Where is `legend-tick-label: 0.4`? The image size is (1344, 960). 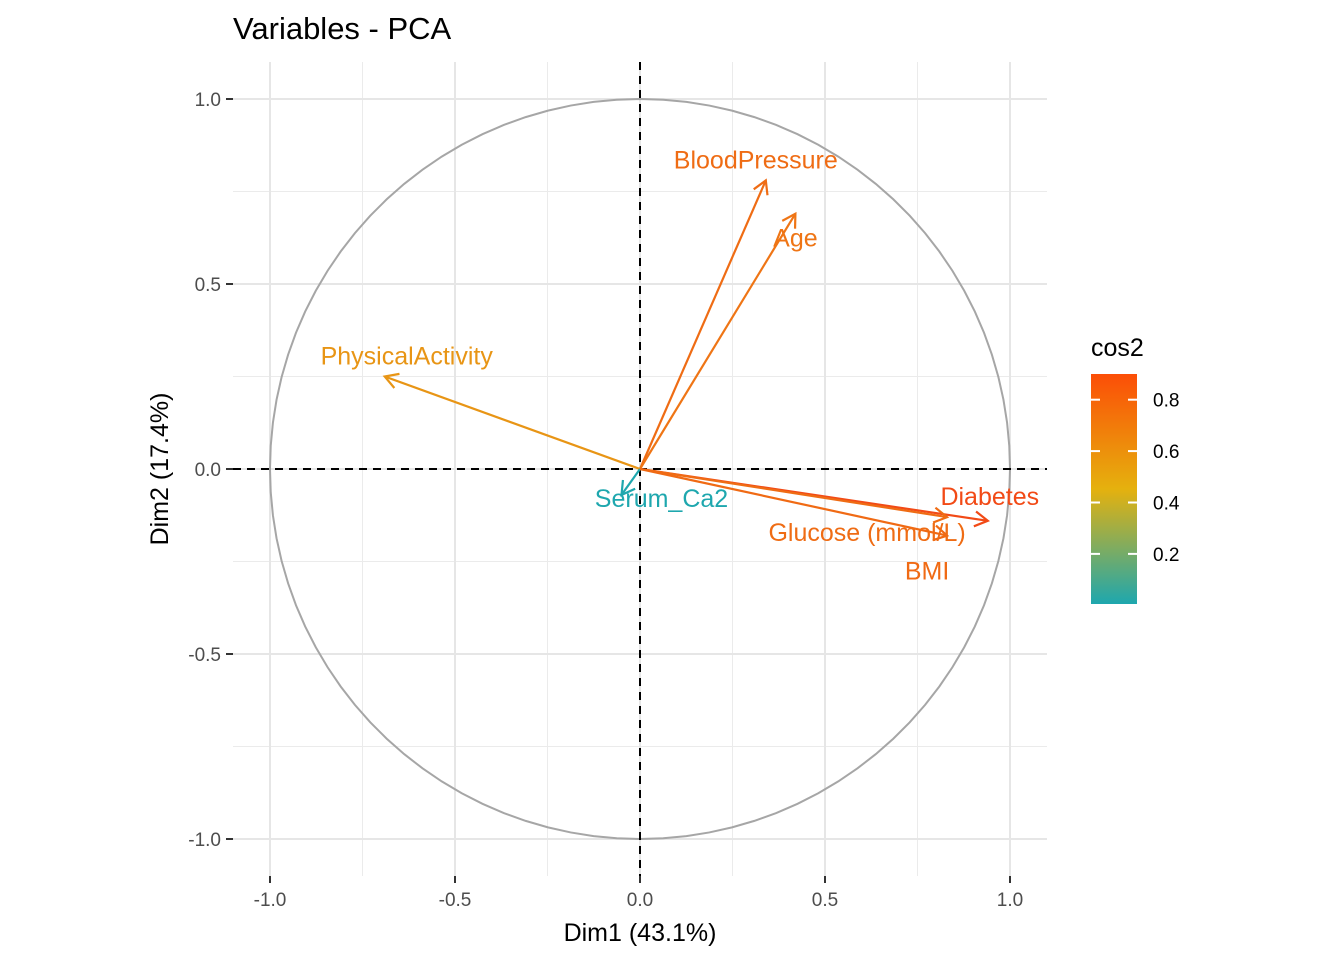 legend-tick-label: 0.4 is located at coordinates (1166, 503).